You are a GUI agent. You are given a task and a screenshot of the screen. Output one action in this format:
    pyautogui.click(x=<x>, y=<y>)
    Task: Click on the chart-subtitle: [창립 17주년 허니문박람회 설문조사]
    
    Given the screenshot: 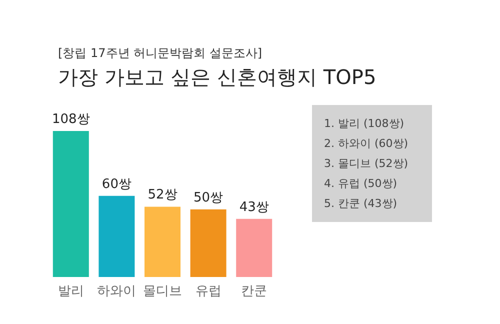 What is the action you would take?
    pyautogui.click(x=160, y=53)
    